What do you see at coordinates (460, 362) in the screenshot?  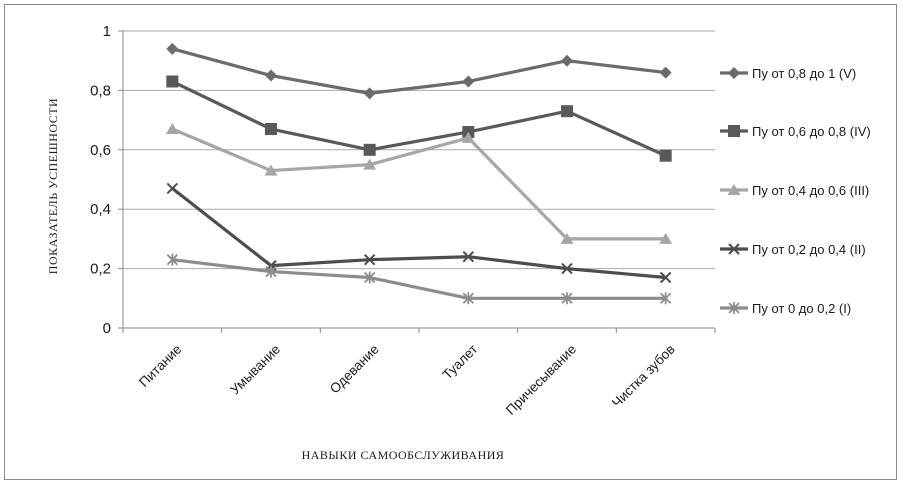 I see `x-tick-label: Туалет` at bounding box center [460, 362].